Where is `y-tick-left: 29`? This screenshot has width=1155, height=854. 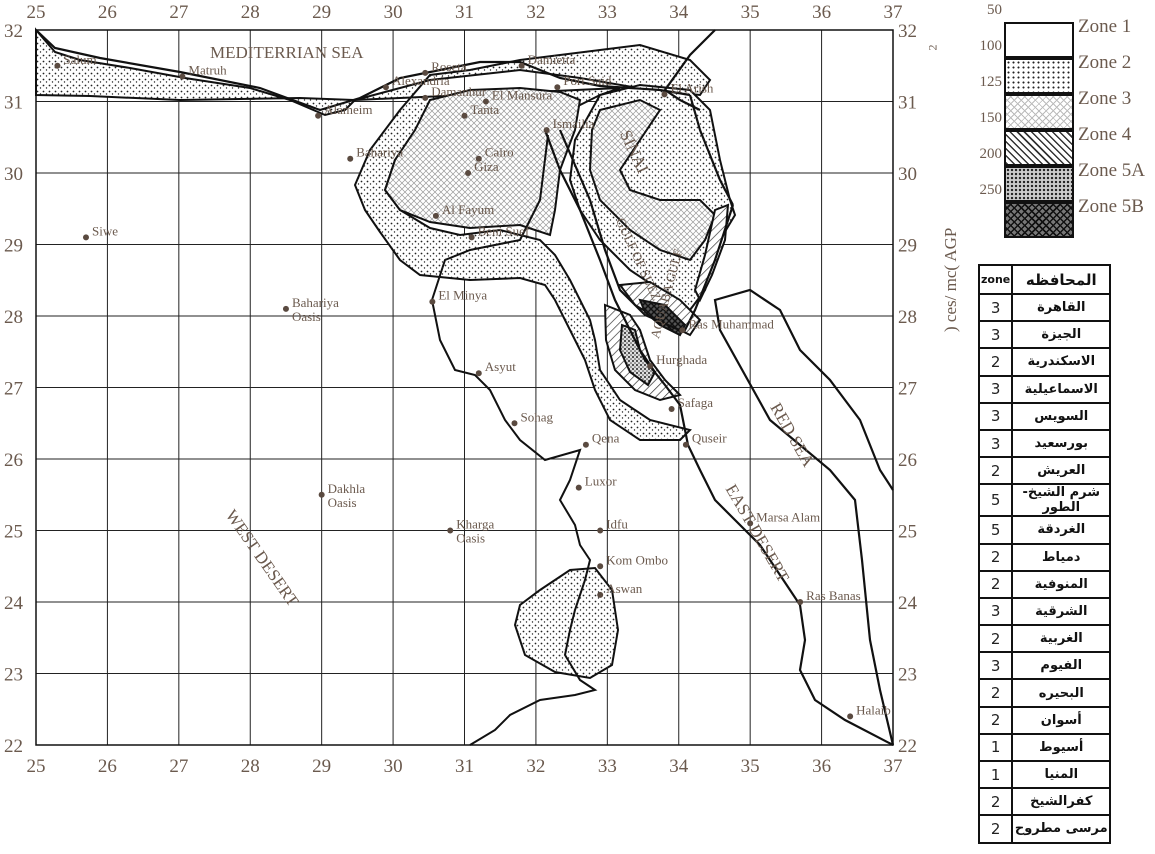 y-tick-left: 29 is located at coordinates (13, 246).